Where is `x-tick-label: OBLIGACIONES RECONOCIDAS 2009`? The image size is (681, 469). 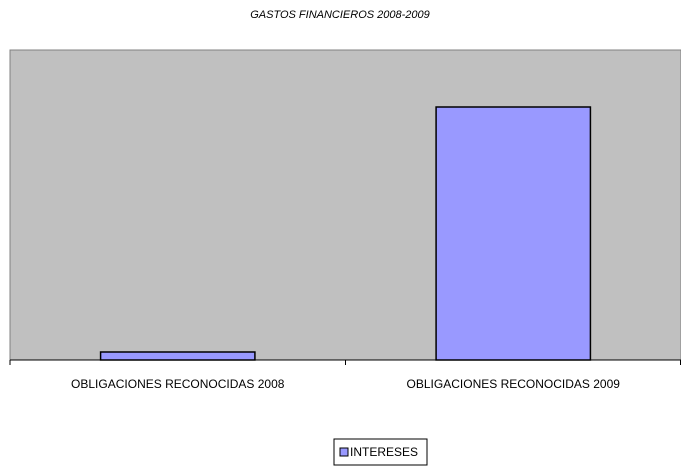
x-tick-label: OBLIGACIONES RECONOCIDAS 2009 is located at coordinates (514, 384).